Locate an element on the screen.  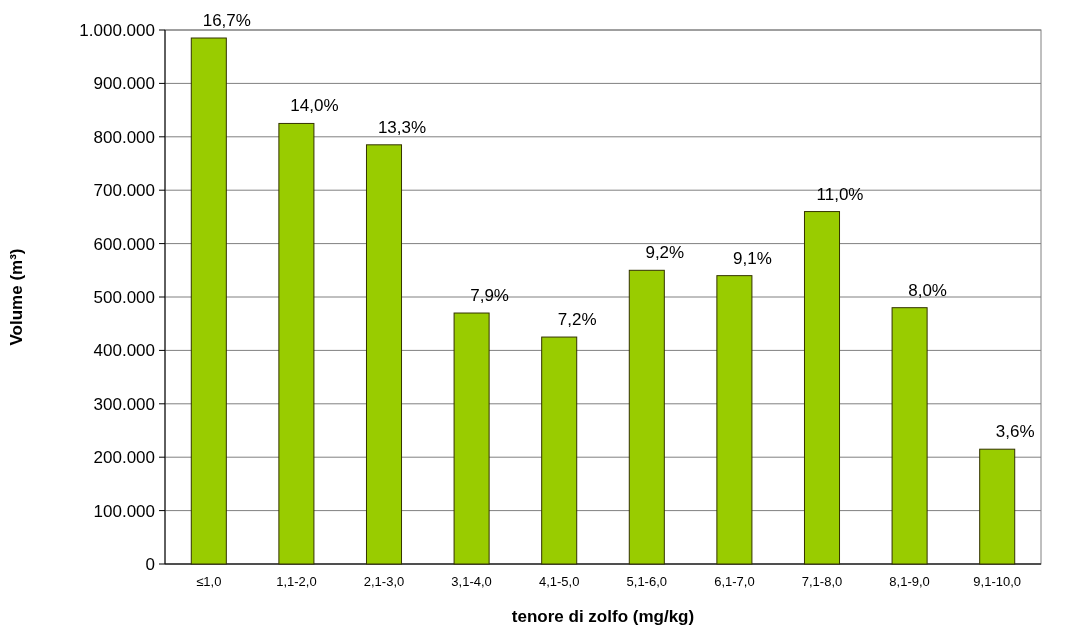
annotation: 7,2% is located at coordinates (577, 320).